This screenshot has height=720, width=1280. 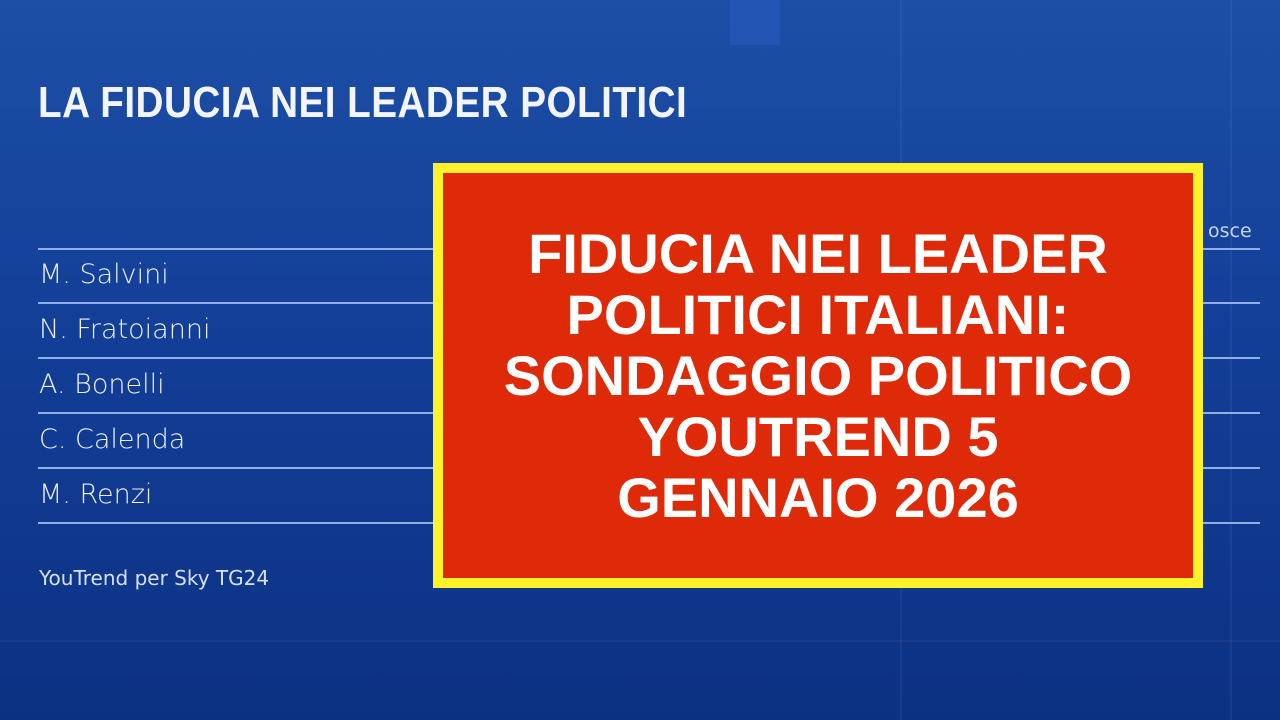 I want to click on source-credit: YouTrend per Sky TG24, so click(x=154, y=578).